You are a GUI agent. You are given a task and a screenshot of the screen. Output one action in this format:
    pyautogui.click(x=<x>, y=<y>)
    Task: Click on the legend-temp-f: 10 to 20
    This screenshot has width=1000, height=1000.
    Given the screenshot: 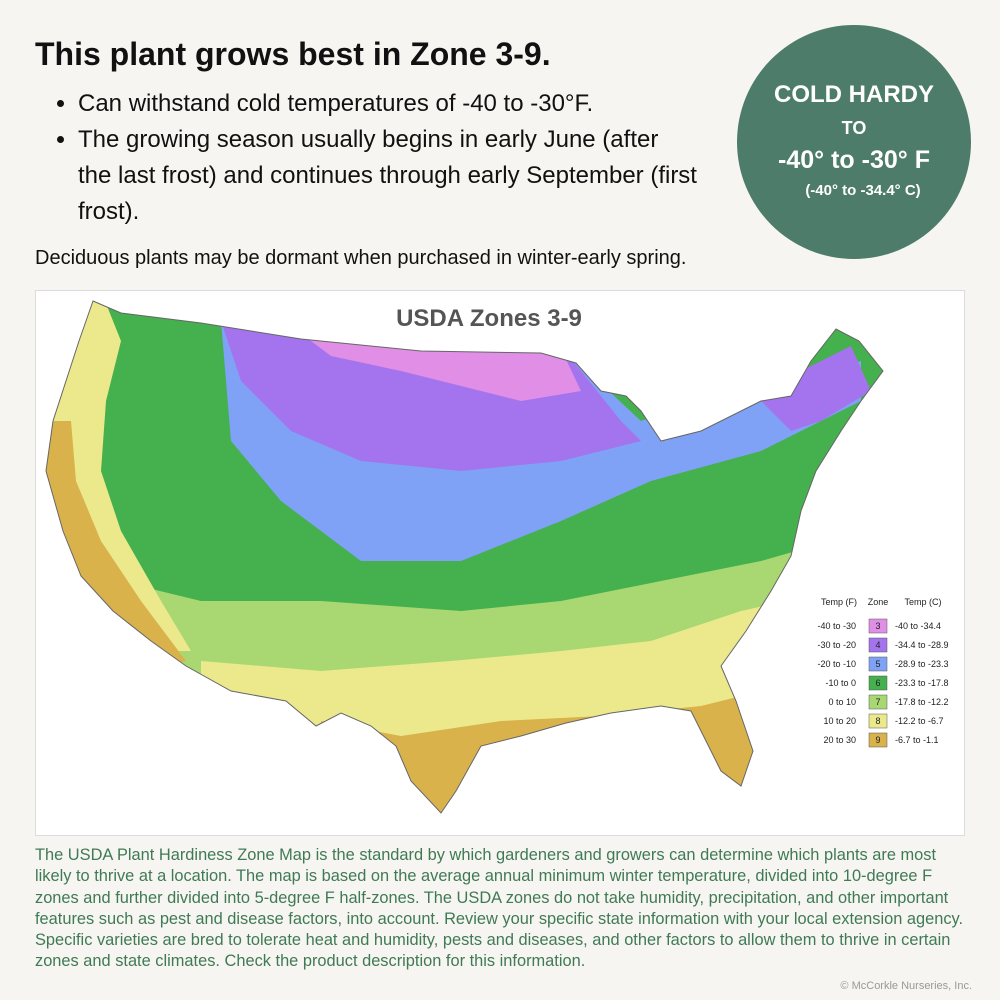 What is the action you would take?
    pyautogui.click(x=839, y=721)
    